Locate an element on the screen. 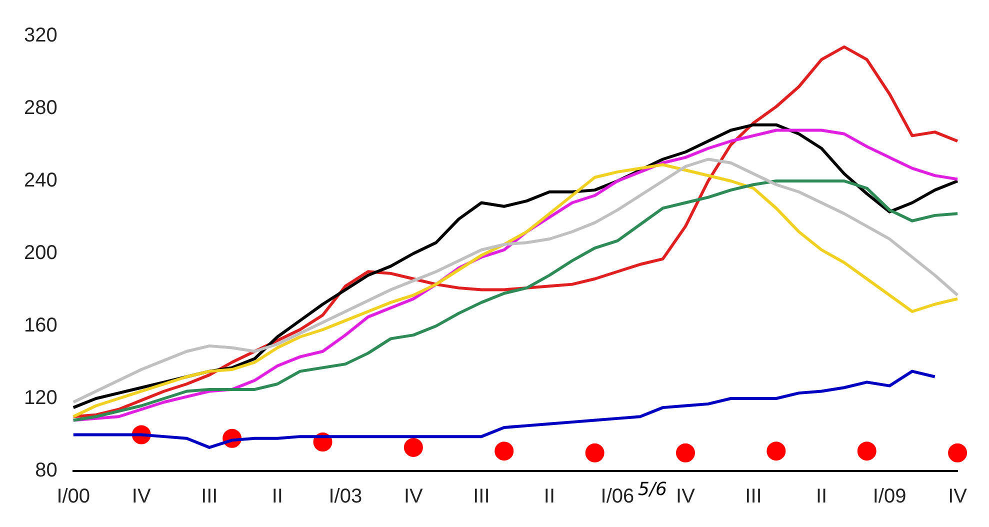 The width and height of the screenshot is (989, 527). y-tick-label: 280 is located at coordinates (41, 108).